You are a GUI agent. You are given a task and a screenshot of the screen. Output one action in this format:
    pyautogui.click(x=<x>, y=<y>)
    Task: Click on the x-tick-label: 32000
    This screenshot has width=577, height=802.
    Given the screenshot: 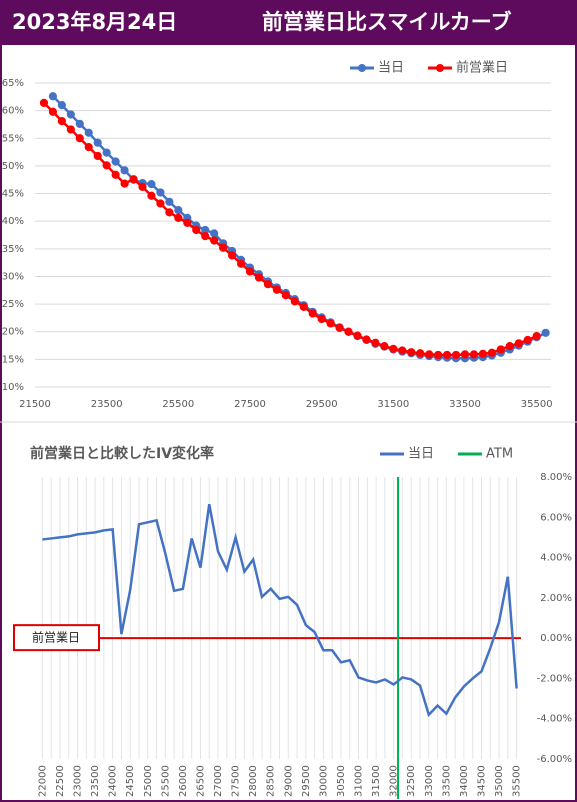 What is the action you would take?
    pyautogui.click(x=394, y=781)
    